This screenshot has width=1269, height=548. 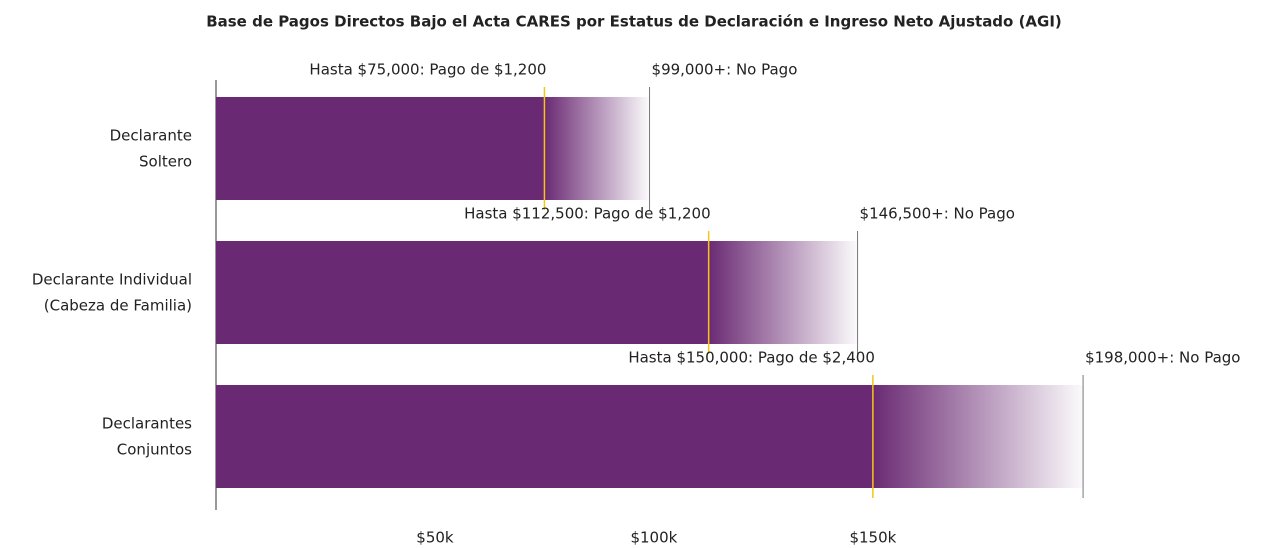 I want to click on category-label-line: (Cabeza de Familia), so click(x=118, y=305).